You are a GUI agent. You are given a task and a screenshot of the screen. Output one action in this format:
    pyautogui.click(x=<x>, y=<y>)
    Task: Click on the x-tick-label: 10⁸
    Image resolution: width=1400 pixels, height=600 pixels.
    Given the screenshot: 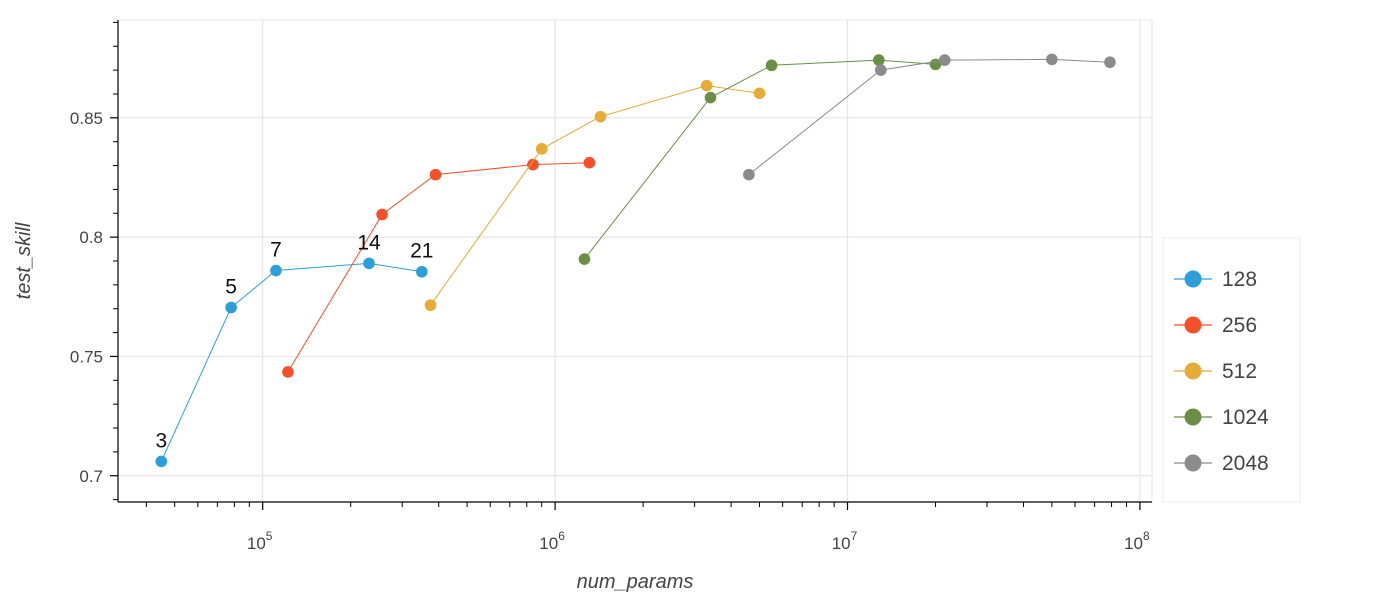 What is the action you would take?
    pyautogui.click(x=1137, y=541)
    